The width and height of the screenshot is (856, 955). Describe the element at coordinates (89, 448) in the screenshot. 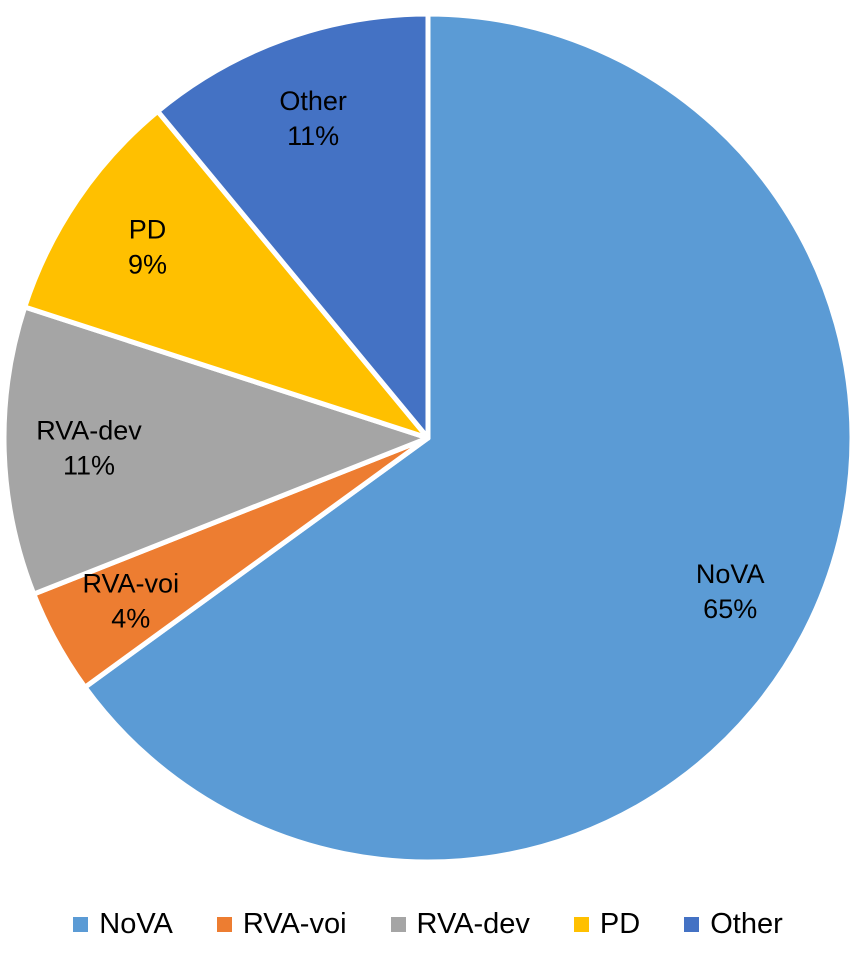

I see `data-label-RVA-dev: RVA-dev 11%` at that location.